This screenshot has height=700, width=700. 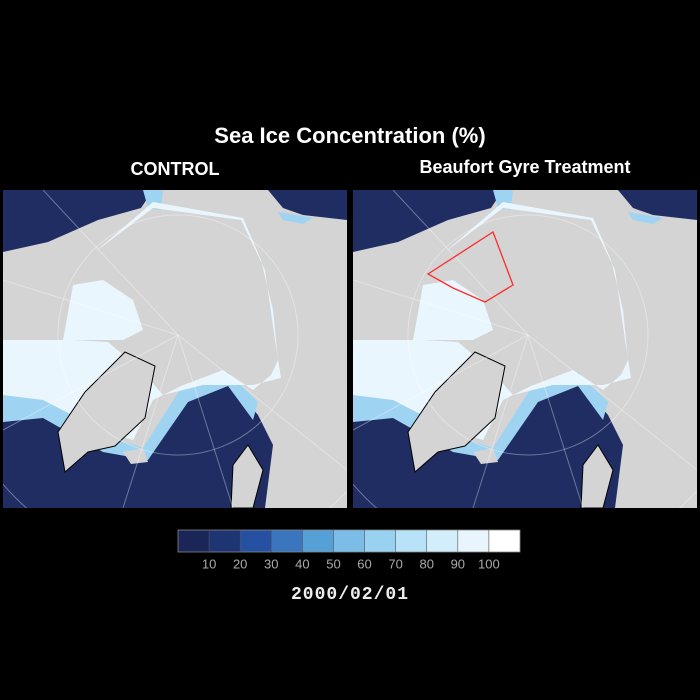 I want to click on date-label: 2000/02/01, so click(x=350, y=595).